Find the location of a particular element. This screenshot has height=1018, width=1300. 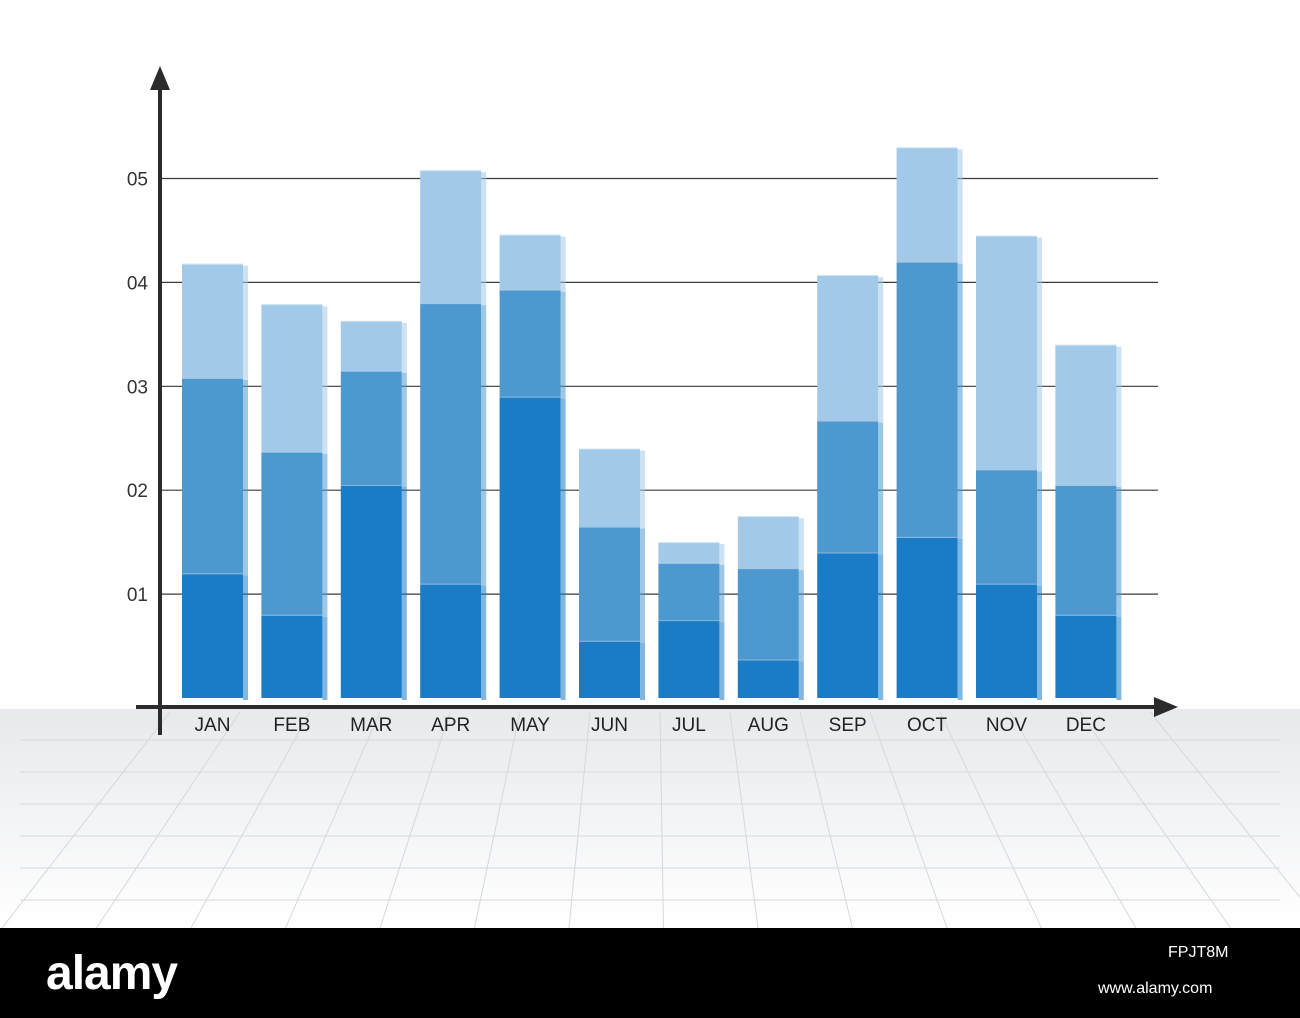

watermark-banner: alamy FPJT8M www.alamy.com is located at coordinates (650, 973).